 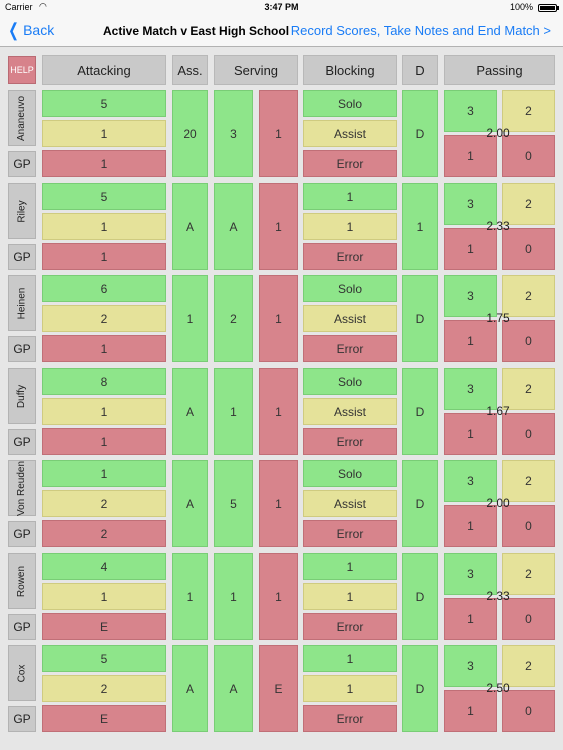 What do you see at coordinates (104, 70) in the screenshot?
I see `attacking-header: Attacking` at bounding box center [104, 70].